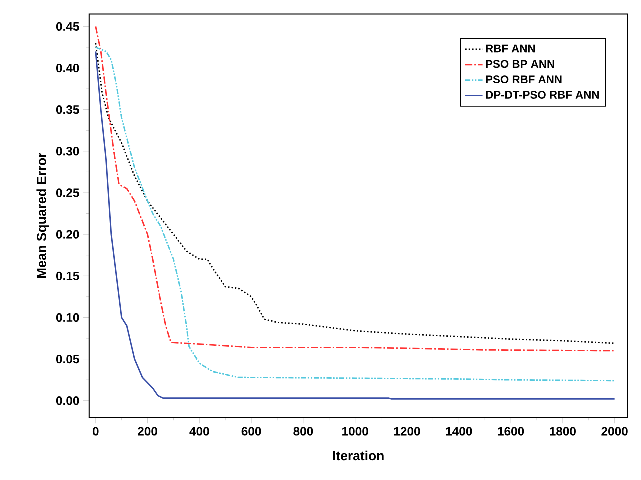 This screenshot has height=480, width=641. I want to click on x-tick-label: 1200, so click(407, 431).